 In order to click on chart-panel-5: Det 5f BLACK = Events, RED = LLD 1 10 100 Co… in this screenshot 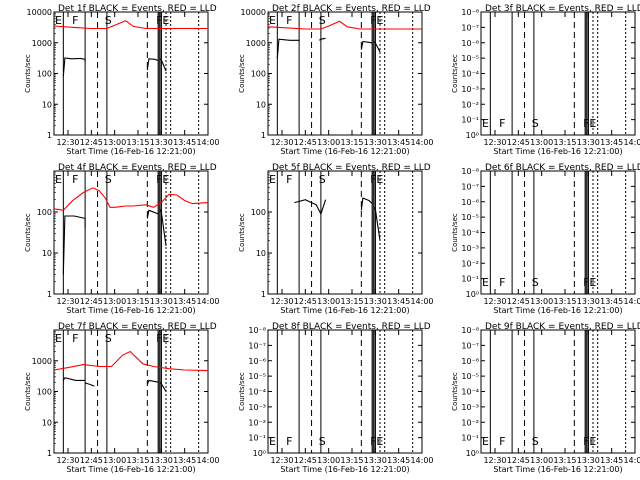, I will do `click(336, 239)`.